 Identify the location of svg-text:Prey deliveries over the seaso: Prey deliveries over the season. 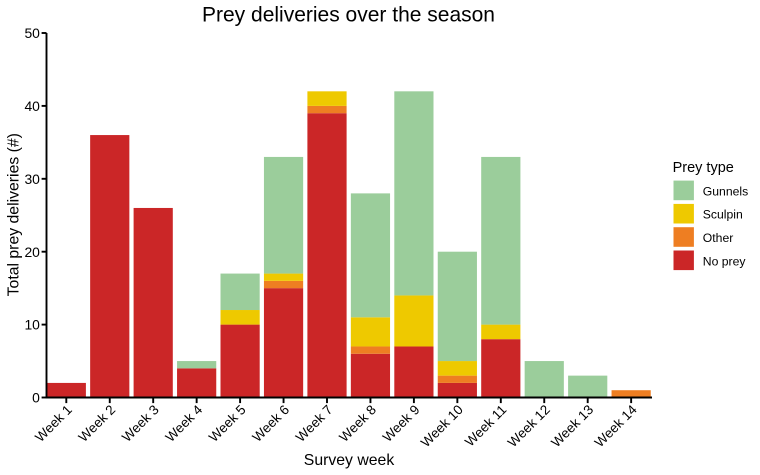
(348, 15).